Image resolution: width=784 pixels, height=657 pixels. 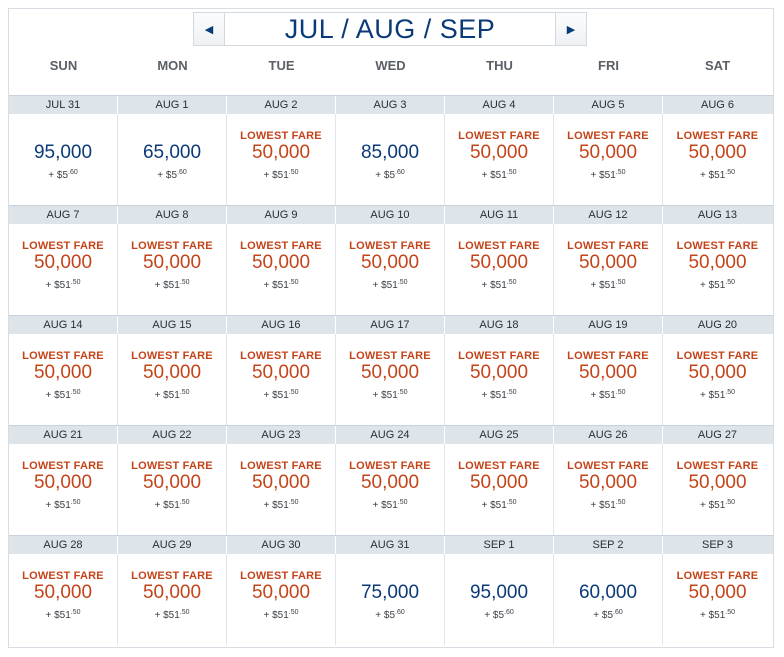 What do you see at coordinates (499, 215) in the screenshot?
I see `date-label: AUG 11` at bounding box center [499, 215].